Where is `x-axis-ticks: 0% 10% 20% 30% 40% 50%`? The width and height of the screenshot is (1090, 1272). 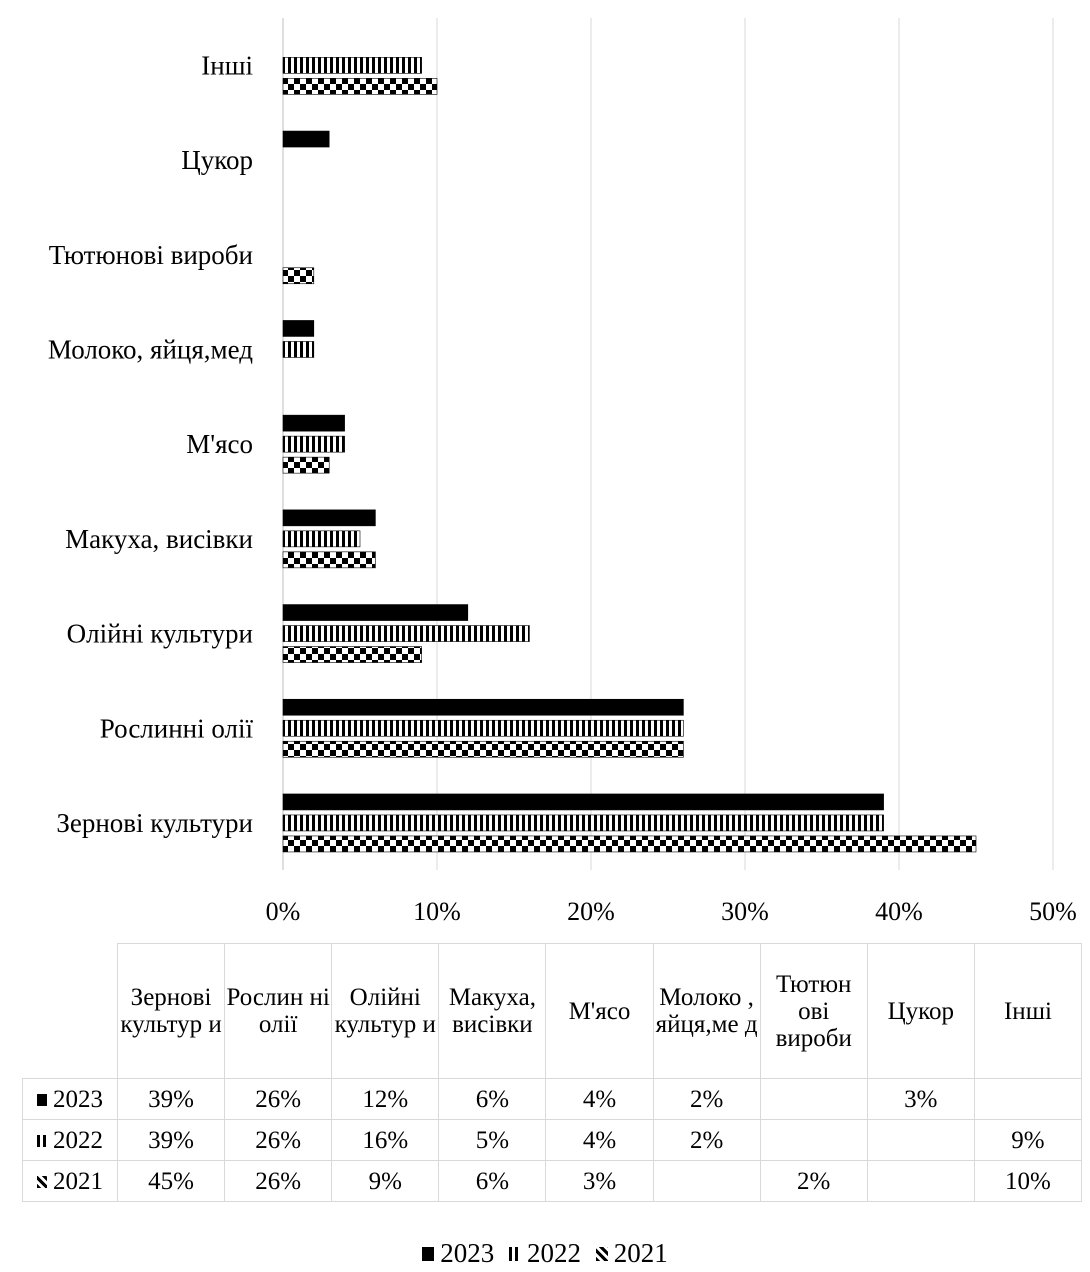
x-axis-ticks: 0% 10% 20% 30% 40% 50% is located at coordinates (671, 911).